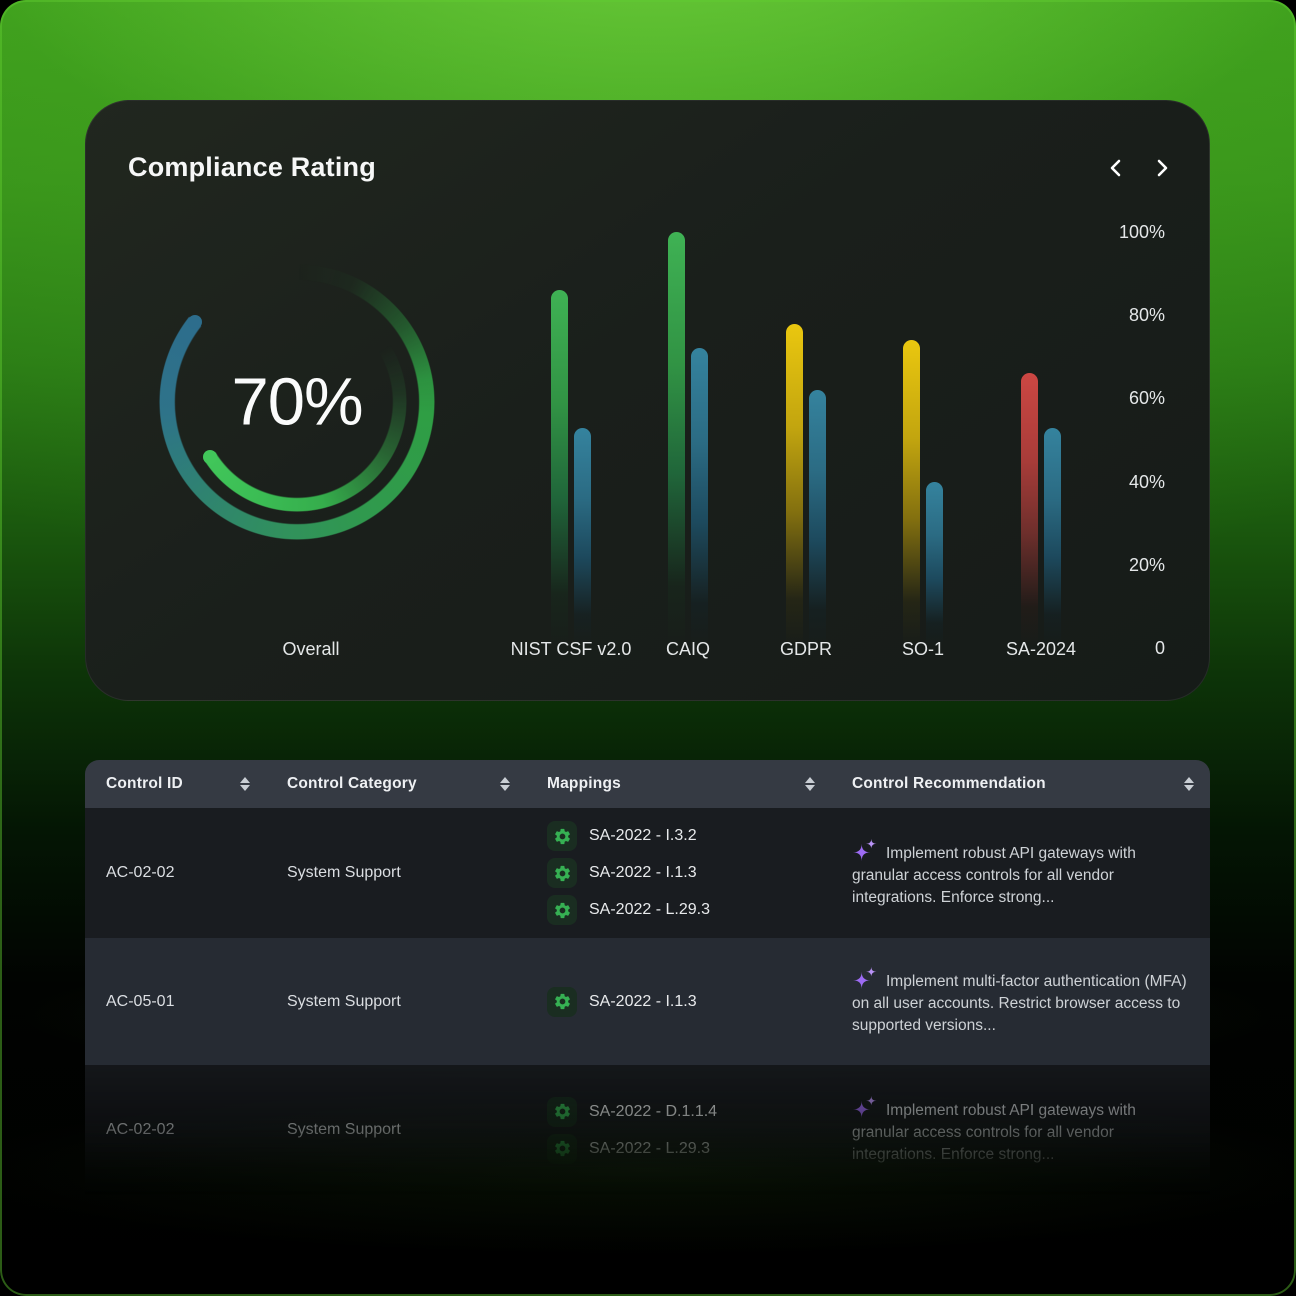  What do you see at coordinates (653, 1111) in the screenshot?
I see `mapping-label: SA-2022 - D.1.1.4` at bounding box center [653, 1111].